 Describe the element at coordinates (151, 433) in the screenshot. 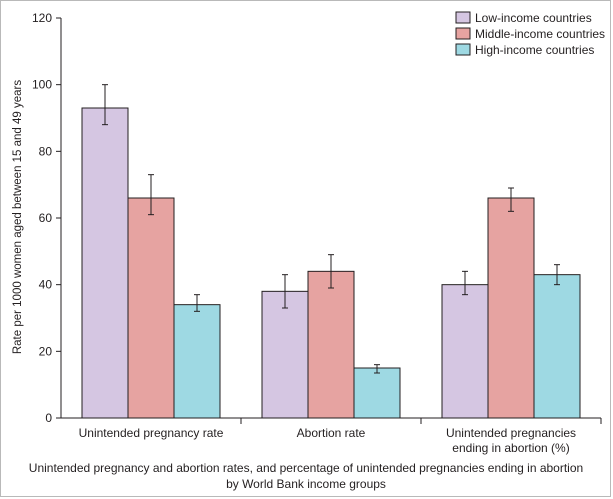

I see `x-category-label-0: Unintended pregnancy rate` at that location.